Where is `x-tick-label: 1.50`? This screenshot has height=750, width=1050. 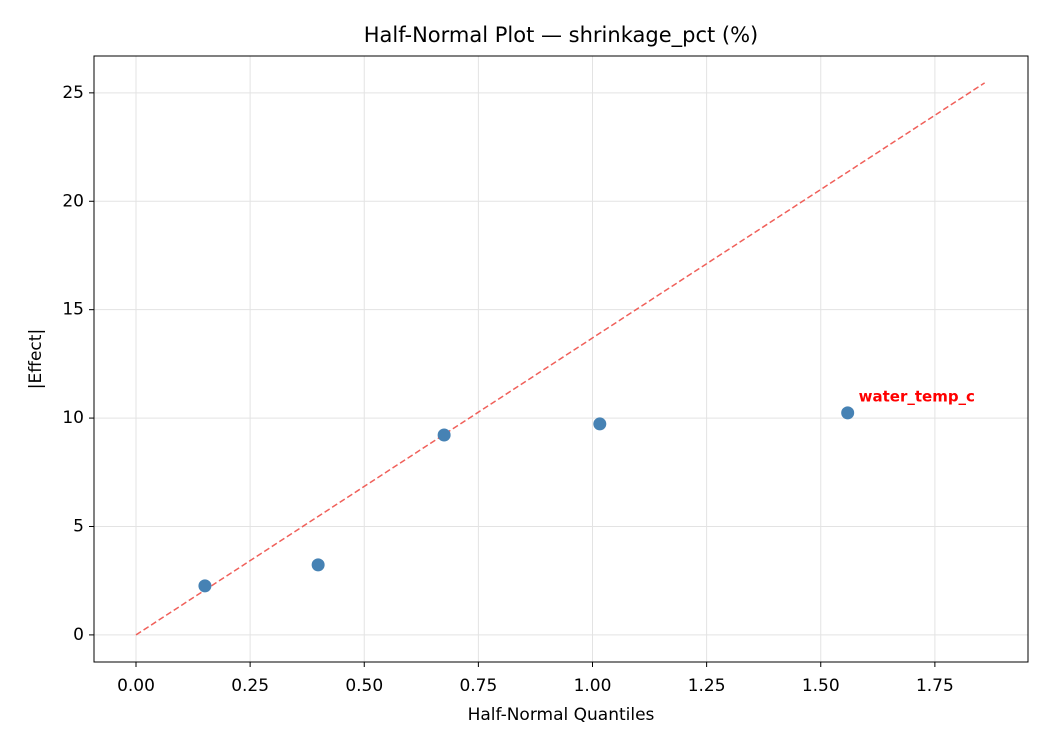 x-tick-label: 1.50 is located at coordinates (821, 686).